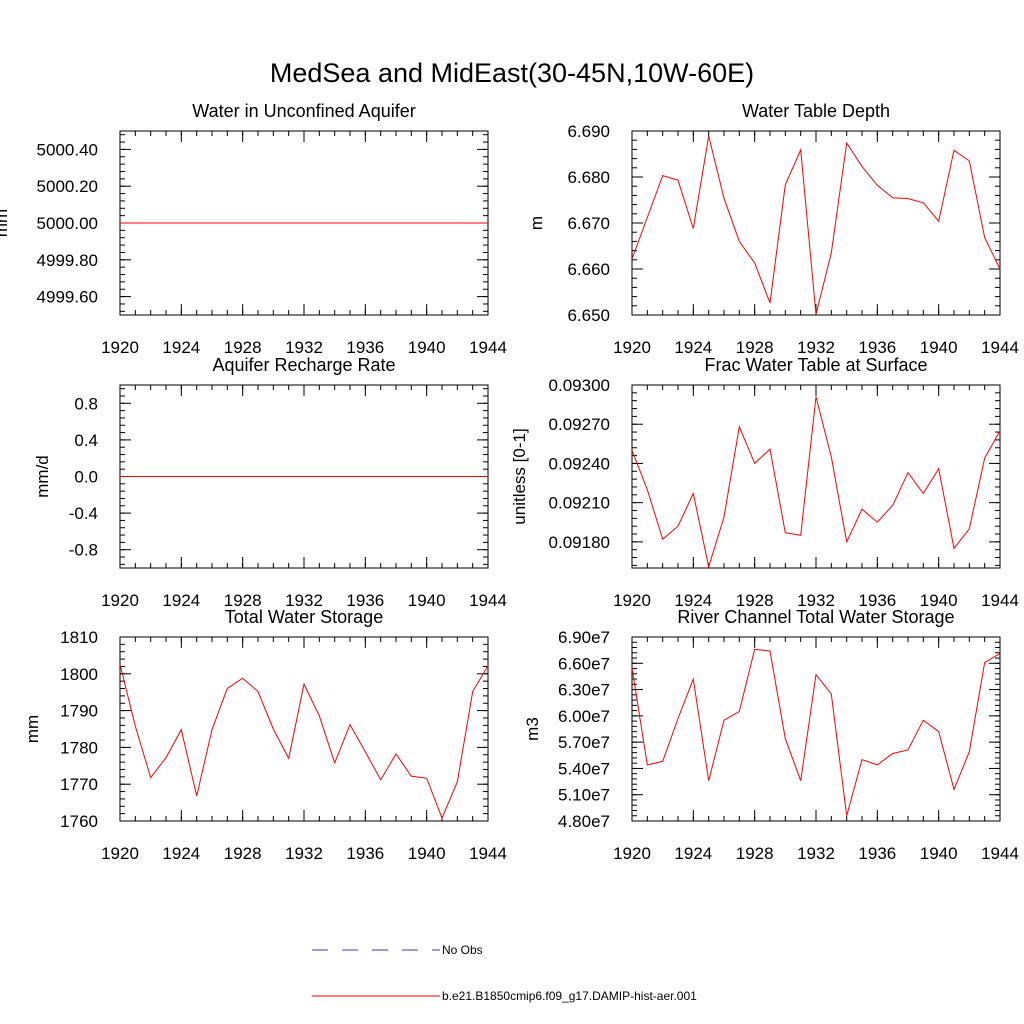  What do you see at coordinates (303, 365) in the screenshot?
I see `panel-title: Aquifer Recharge Rate` at bounding box center [303, 365].